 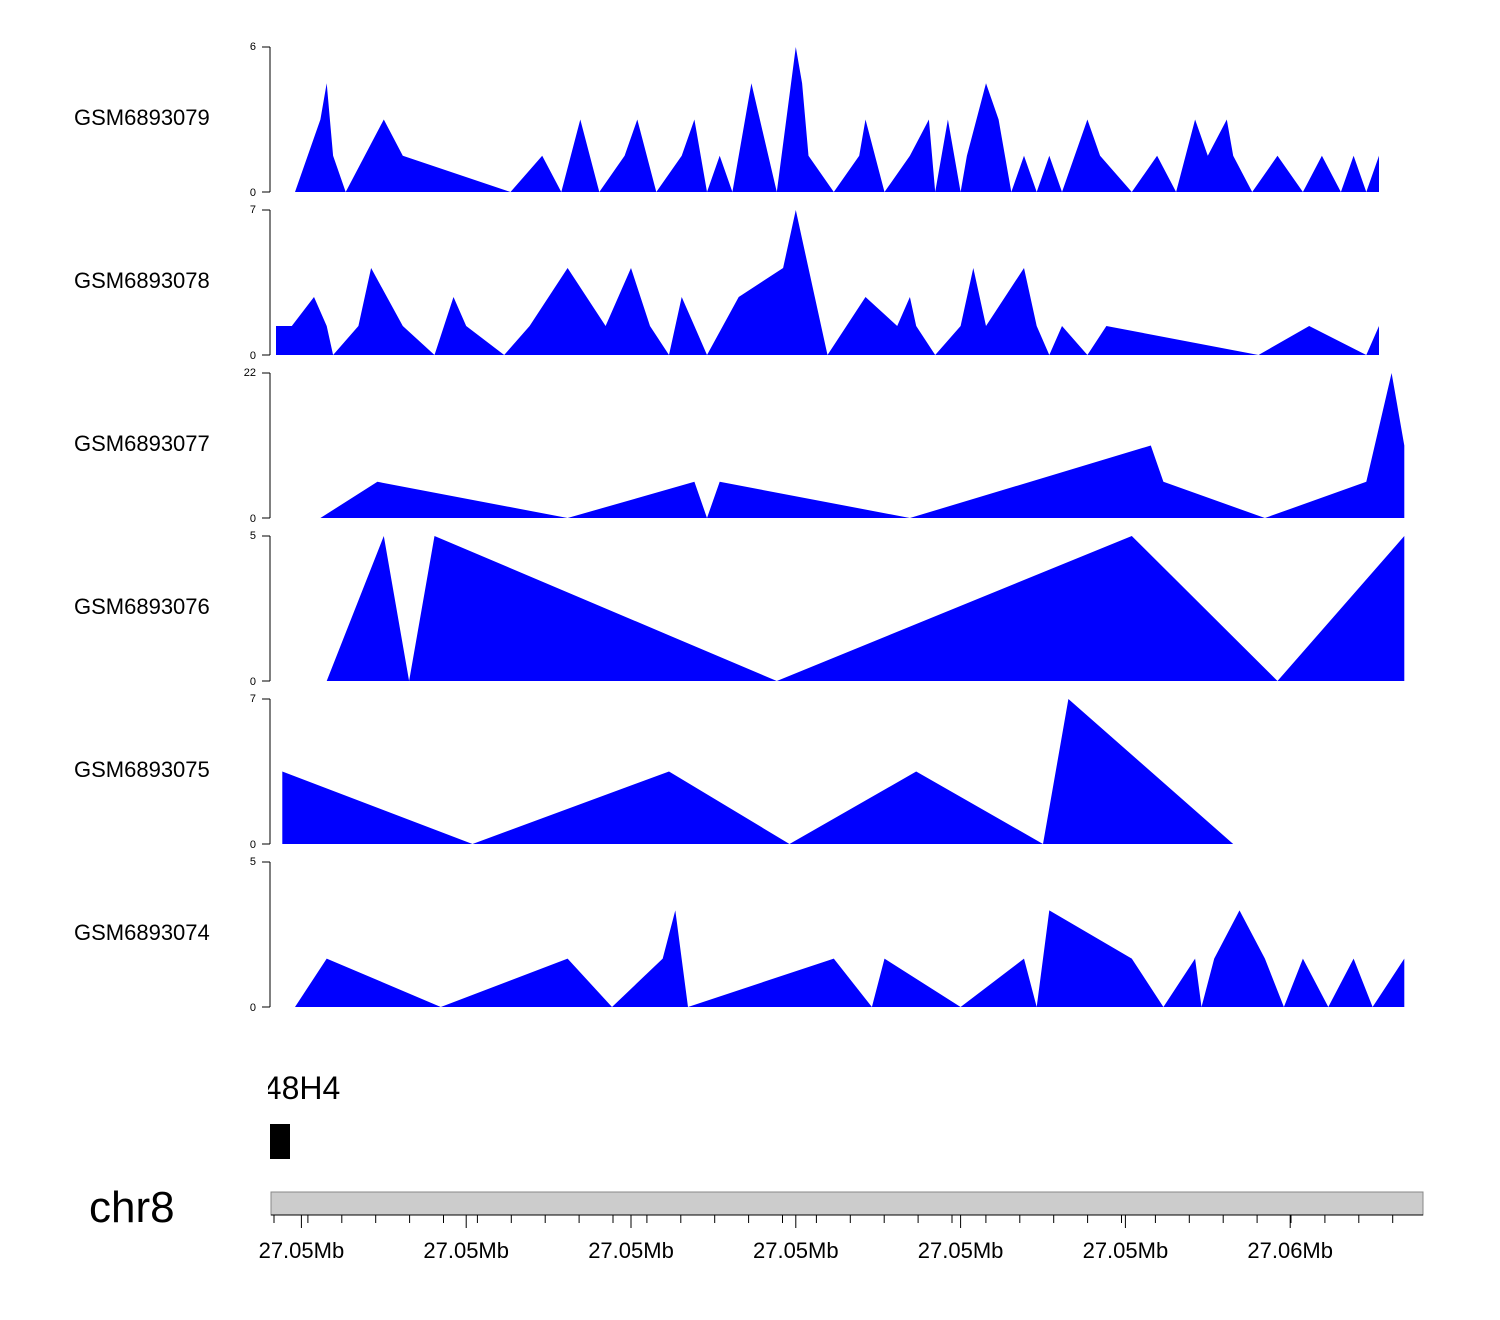 I want to click on track-label: GSM6893078, so click(x=142, y=280).